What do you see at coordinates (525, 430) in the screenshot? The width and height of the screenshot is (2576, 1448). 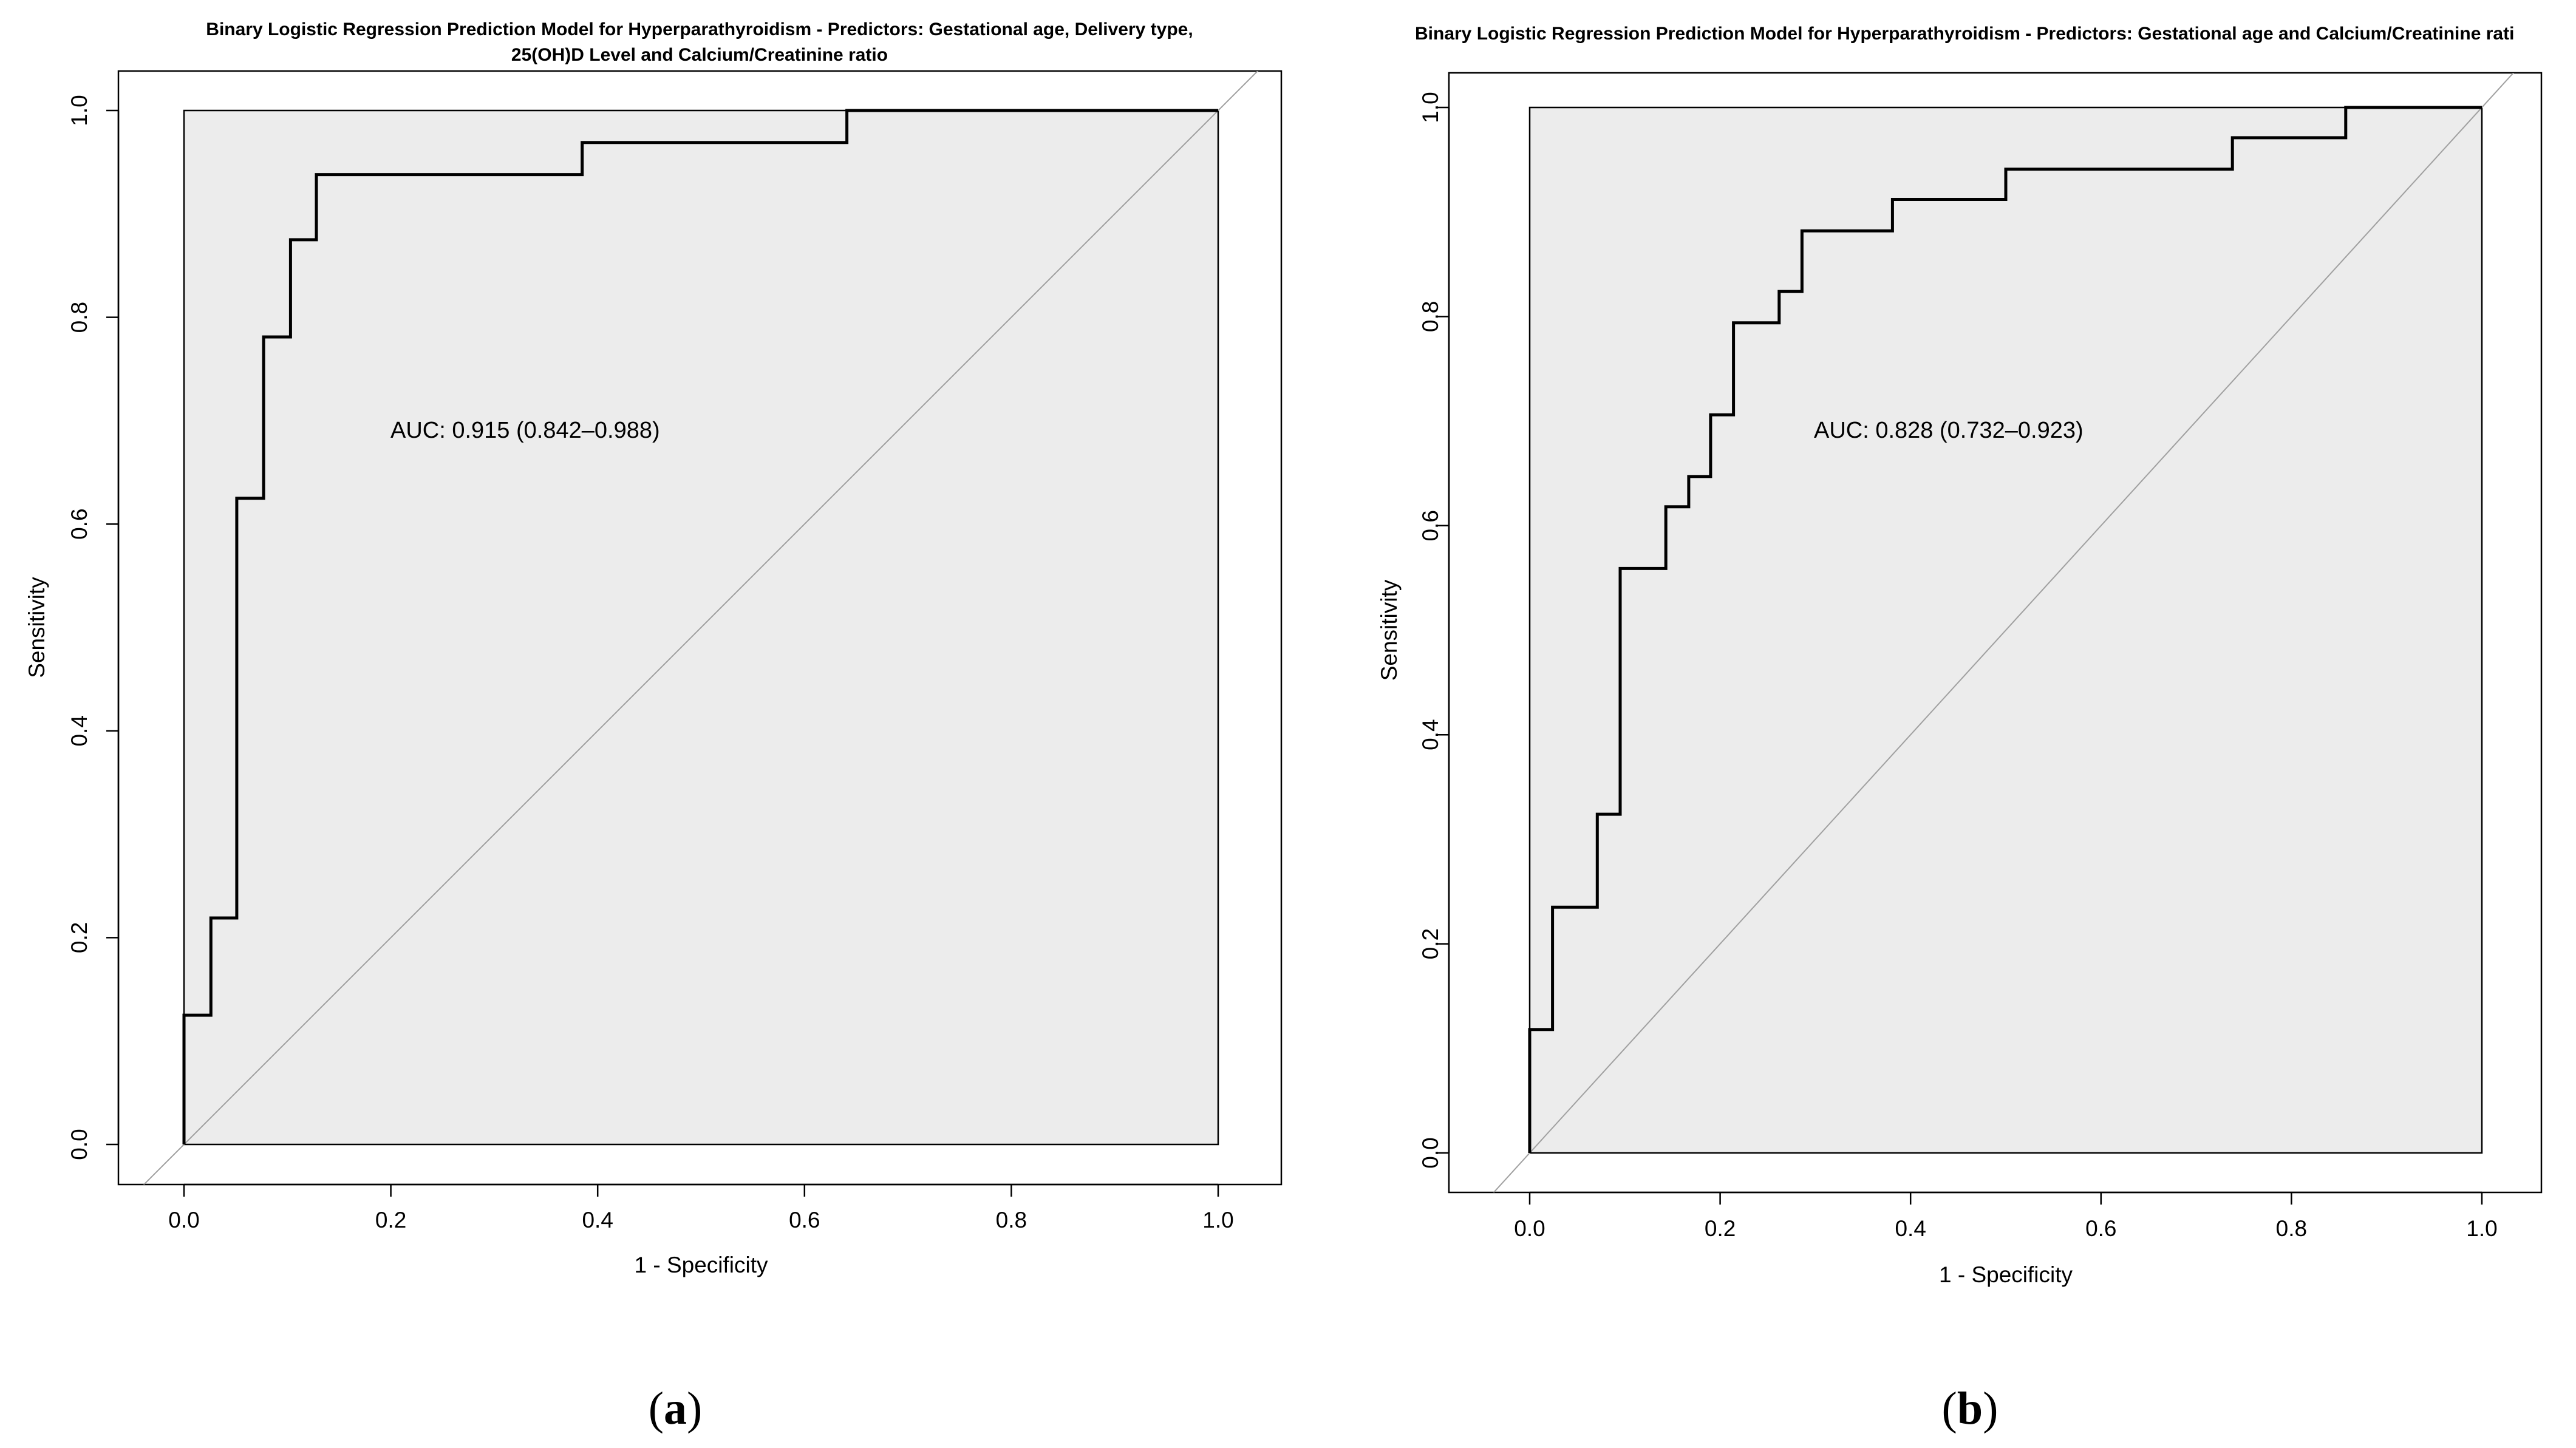 I see `auc-annotation: AUC: 0.915 (0.842–0.988)` at bounding box center [525, 430].